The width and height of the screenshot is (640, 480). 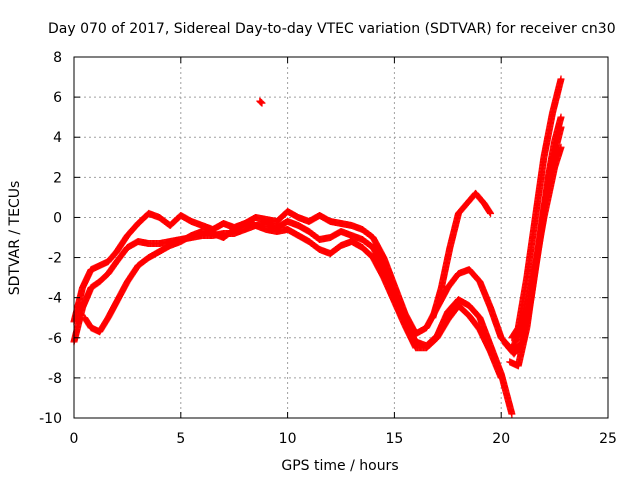 I want to click on y-tick-label: -6, so click(x=55, y=339).